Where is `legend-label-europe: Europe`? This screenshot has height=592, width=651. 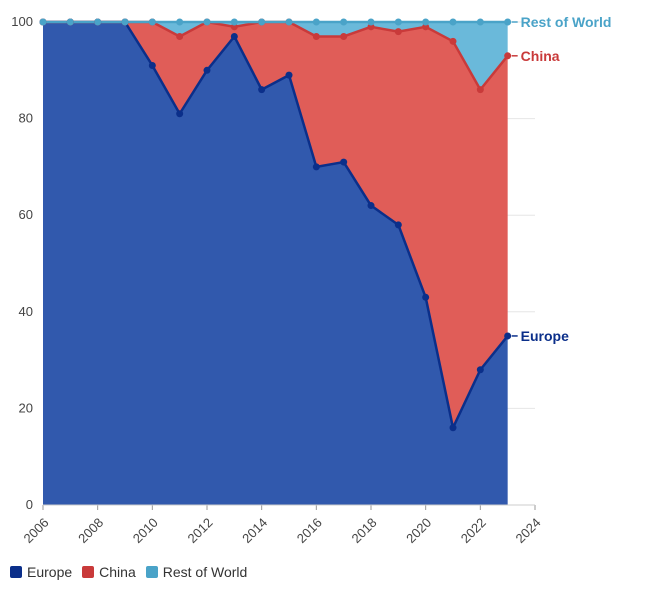 legend-label-europe: Europe is located at coordinates (50, 572).